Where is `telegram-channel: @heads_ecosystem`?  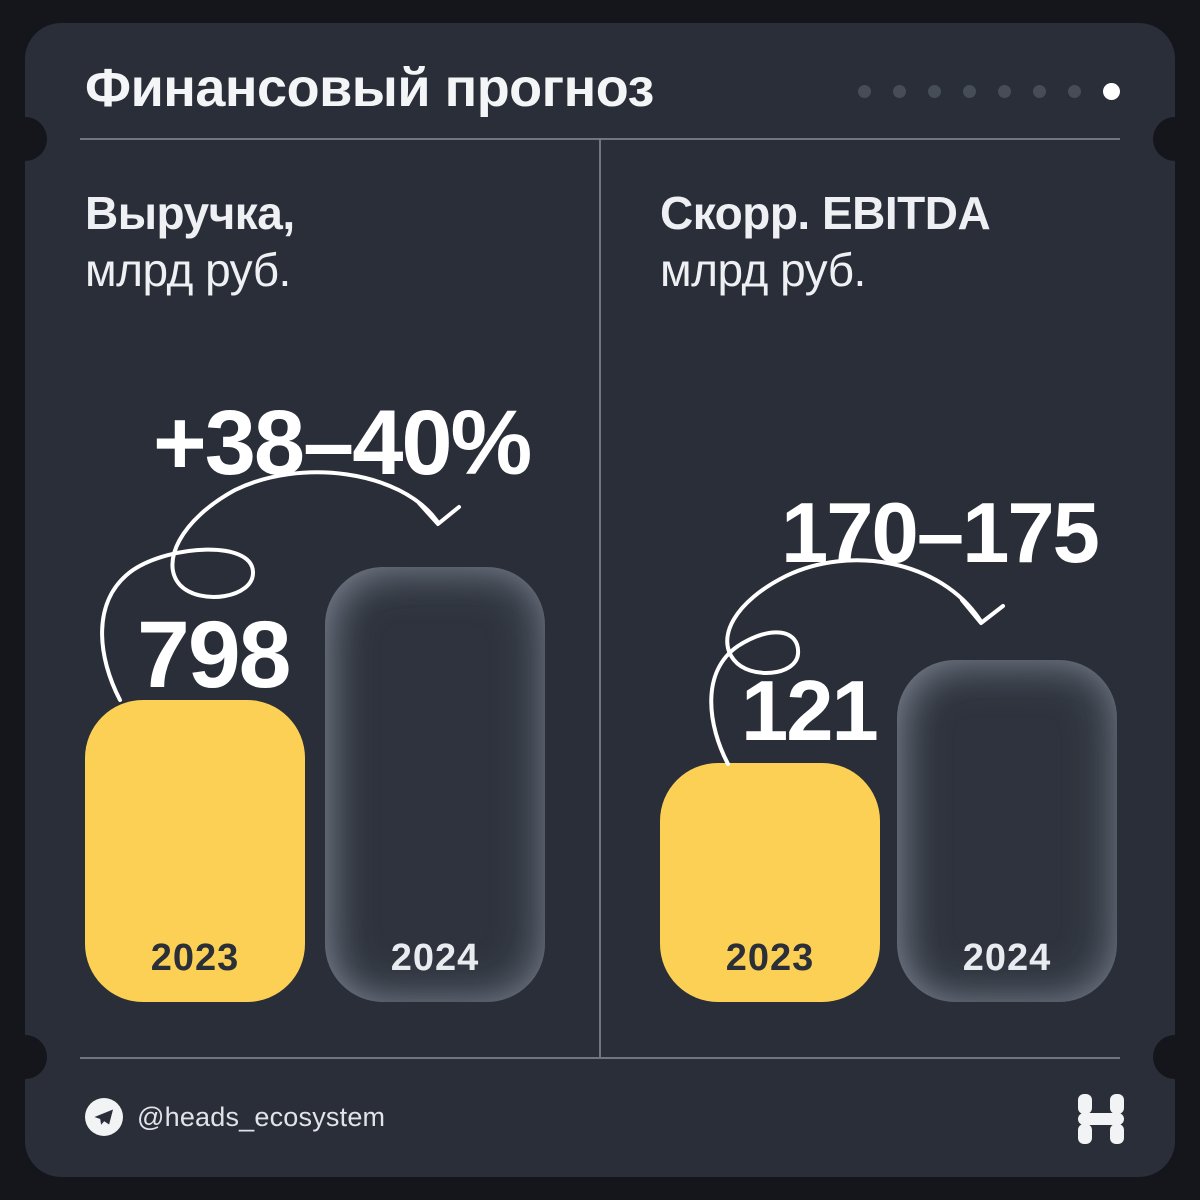
telegram-channel: @heads_ecosystem is located at coordinates (235, 1117).